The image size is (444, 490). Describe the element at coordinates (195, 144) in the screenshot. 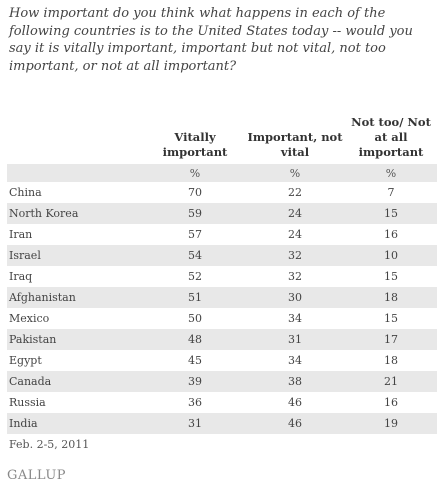

I see `column-header-vitally-important: Vitally important` at that location.